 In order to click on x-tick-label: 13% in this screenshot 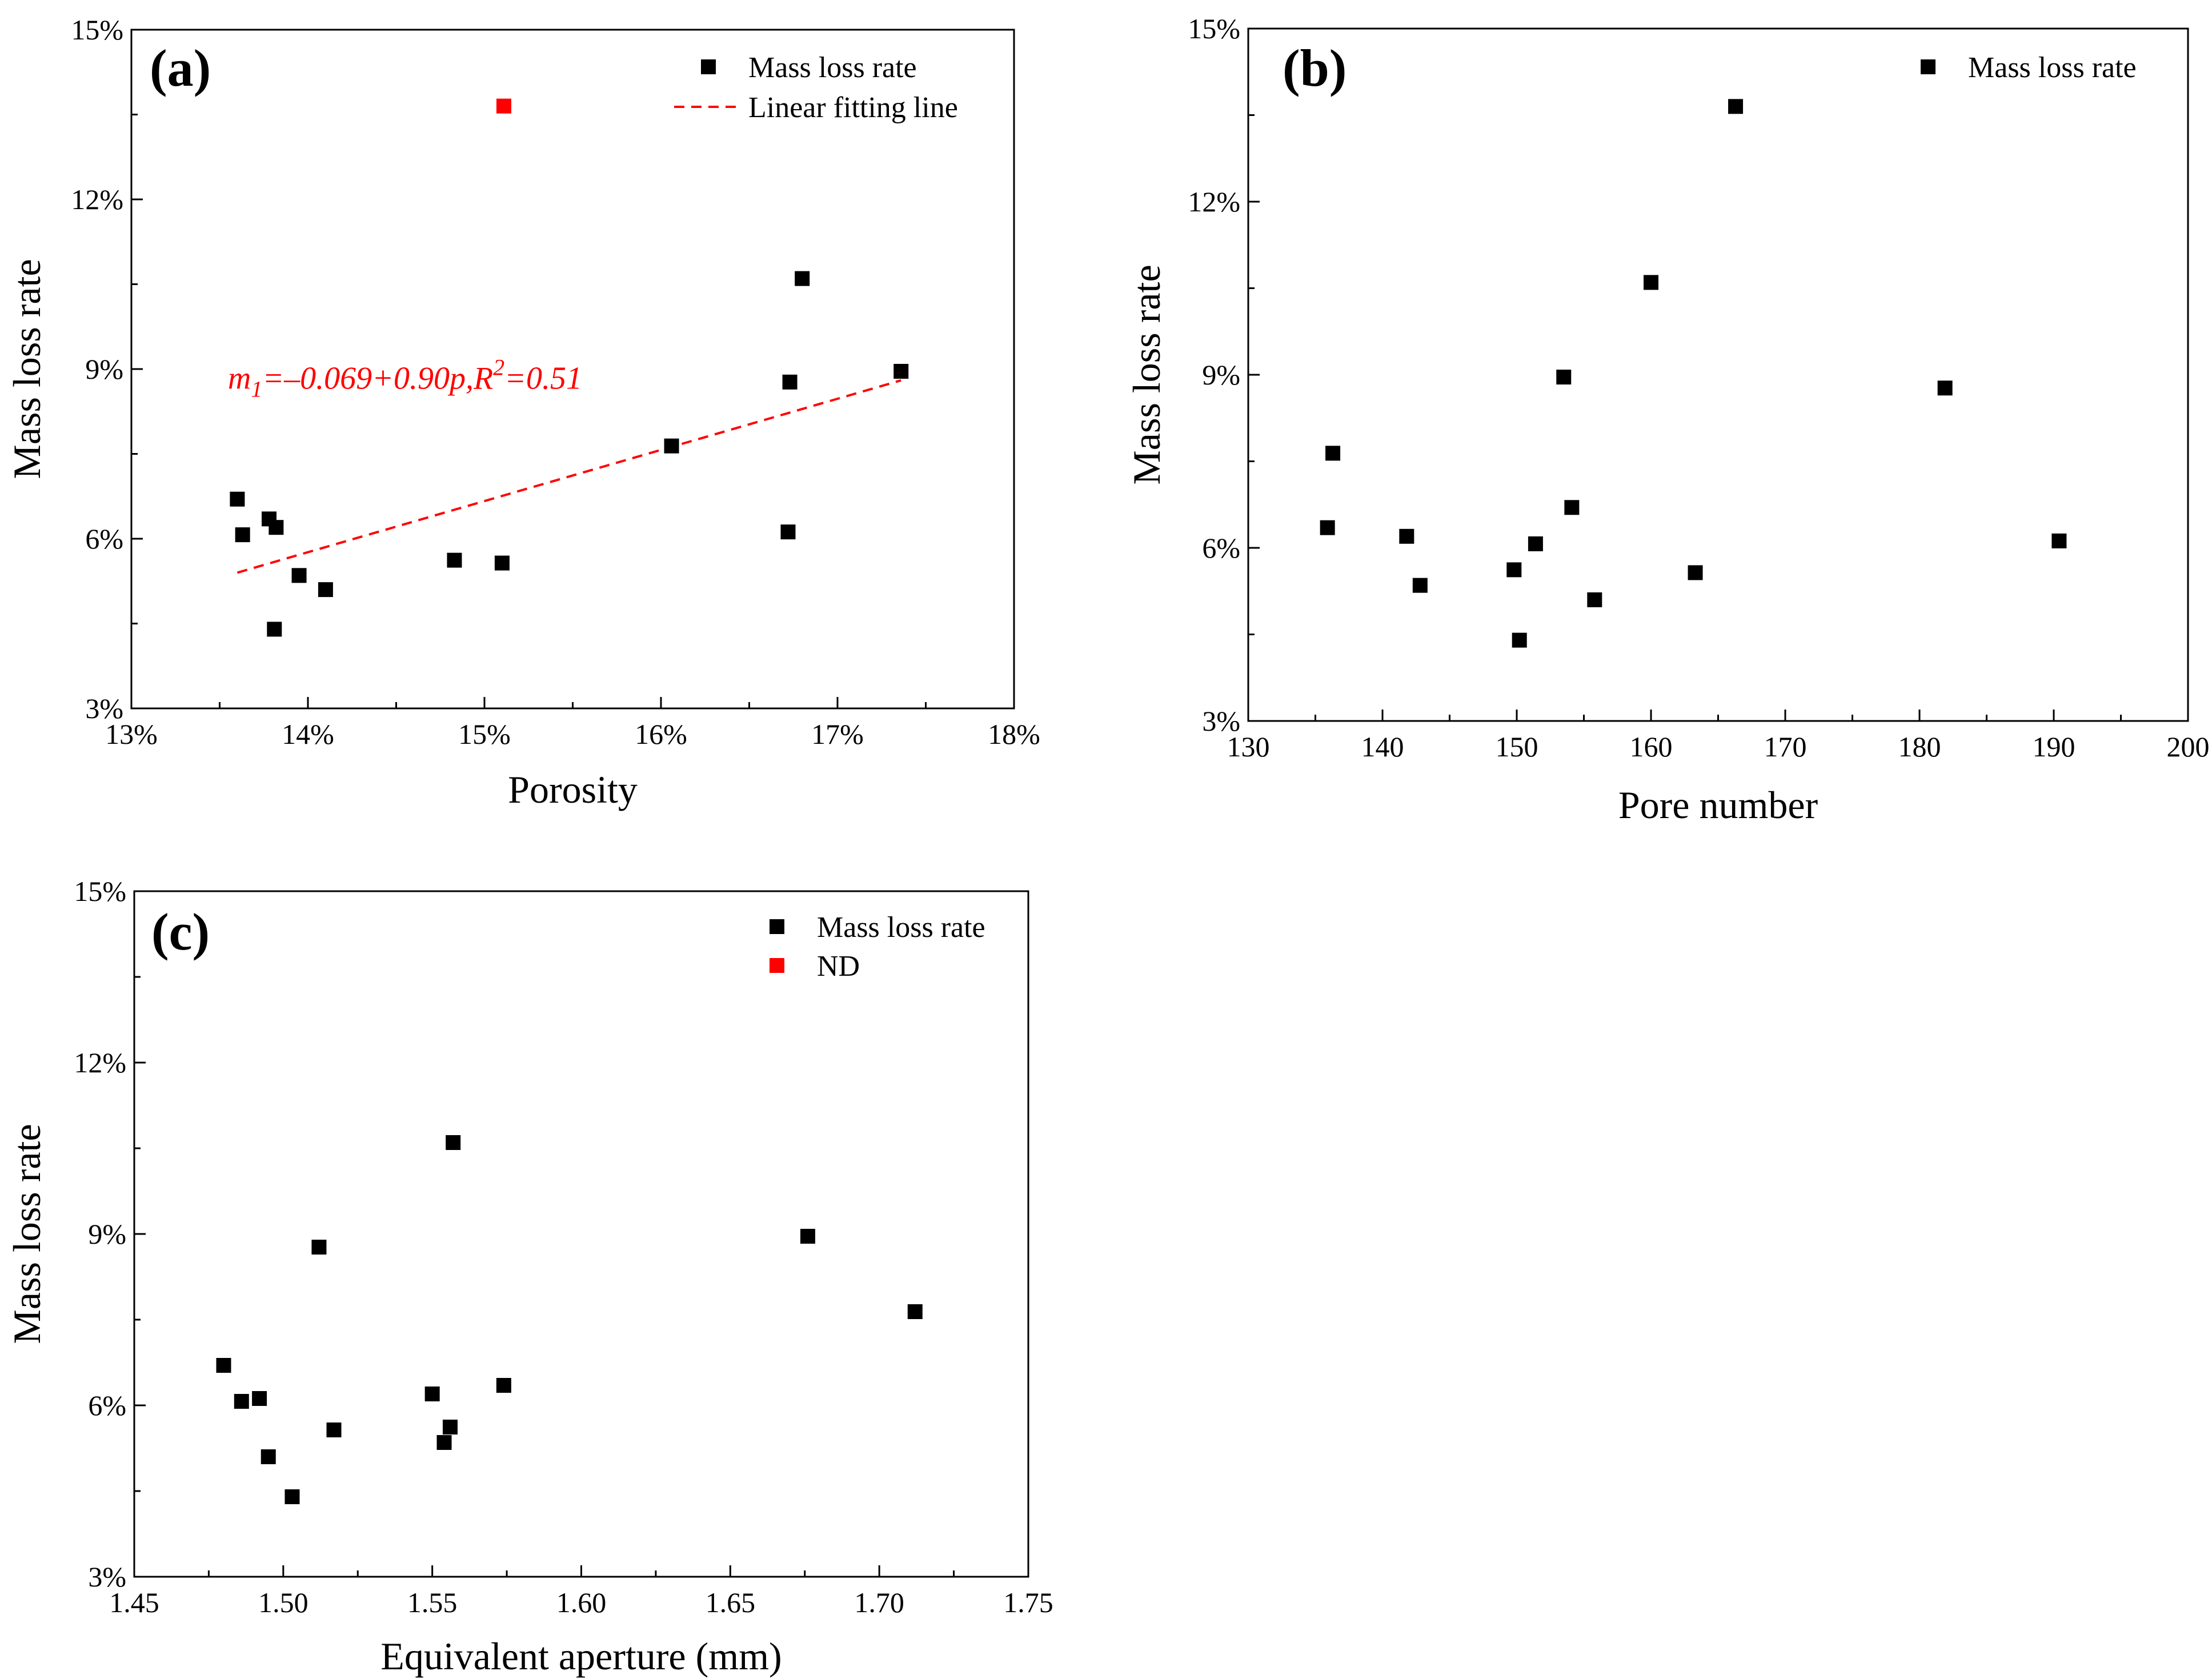, I will do `click(131, 734)`.